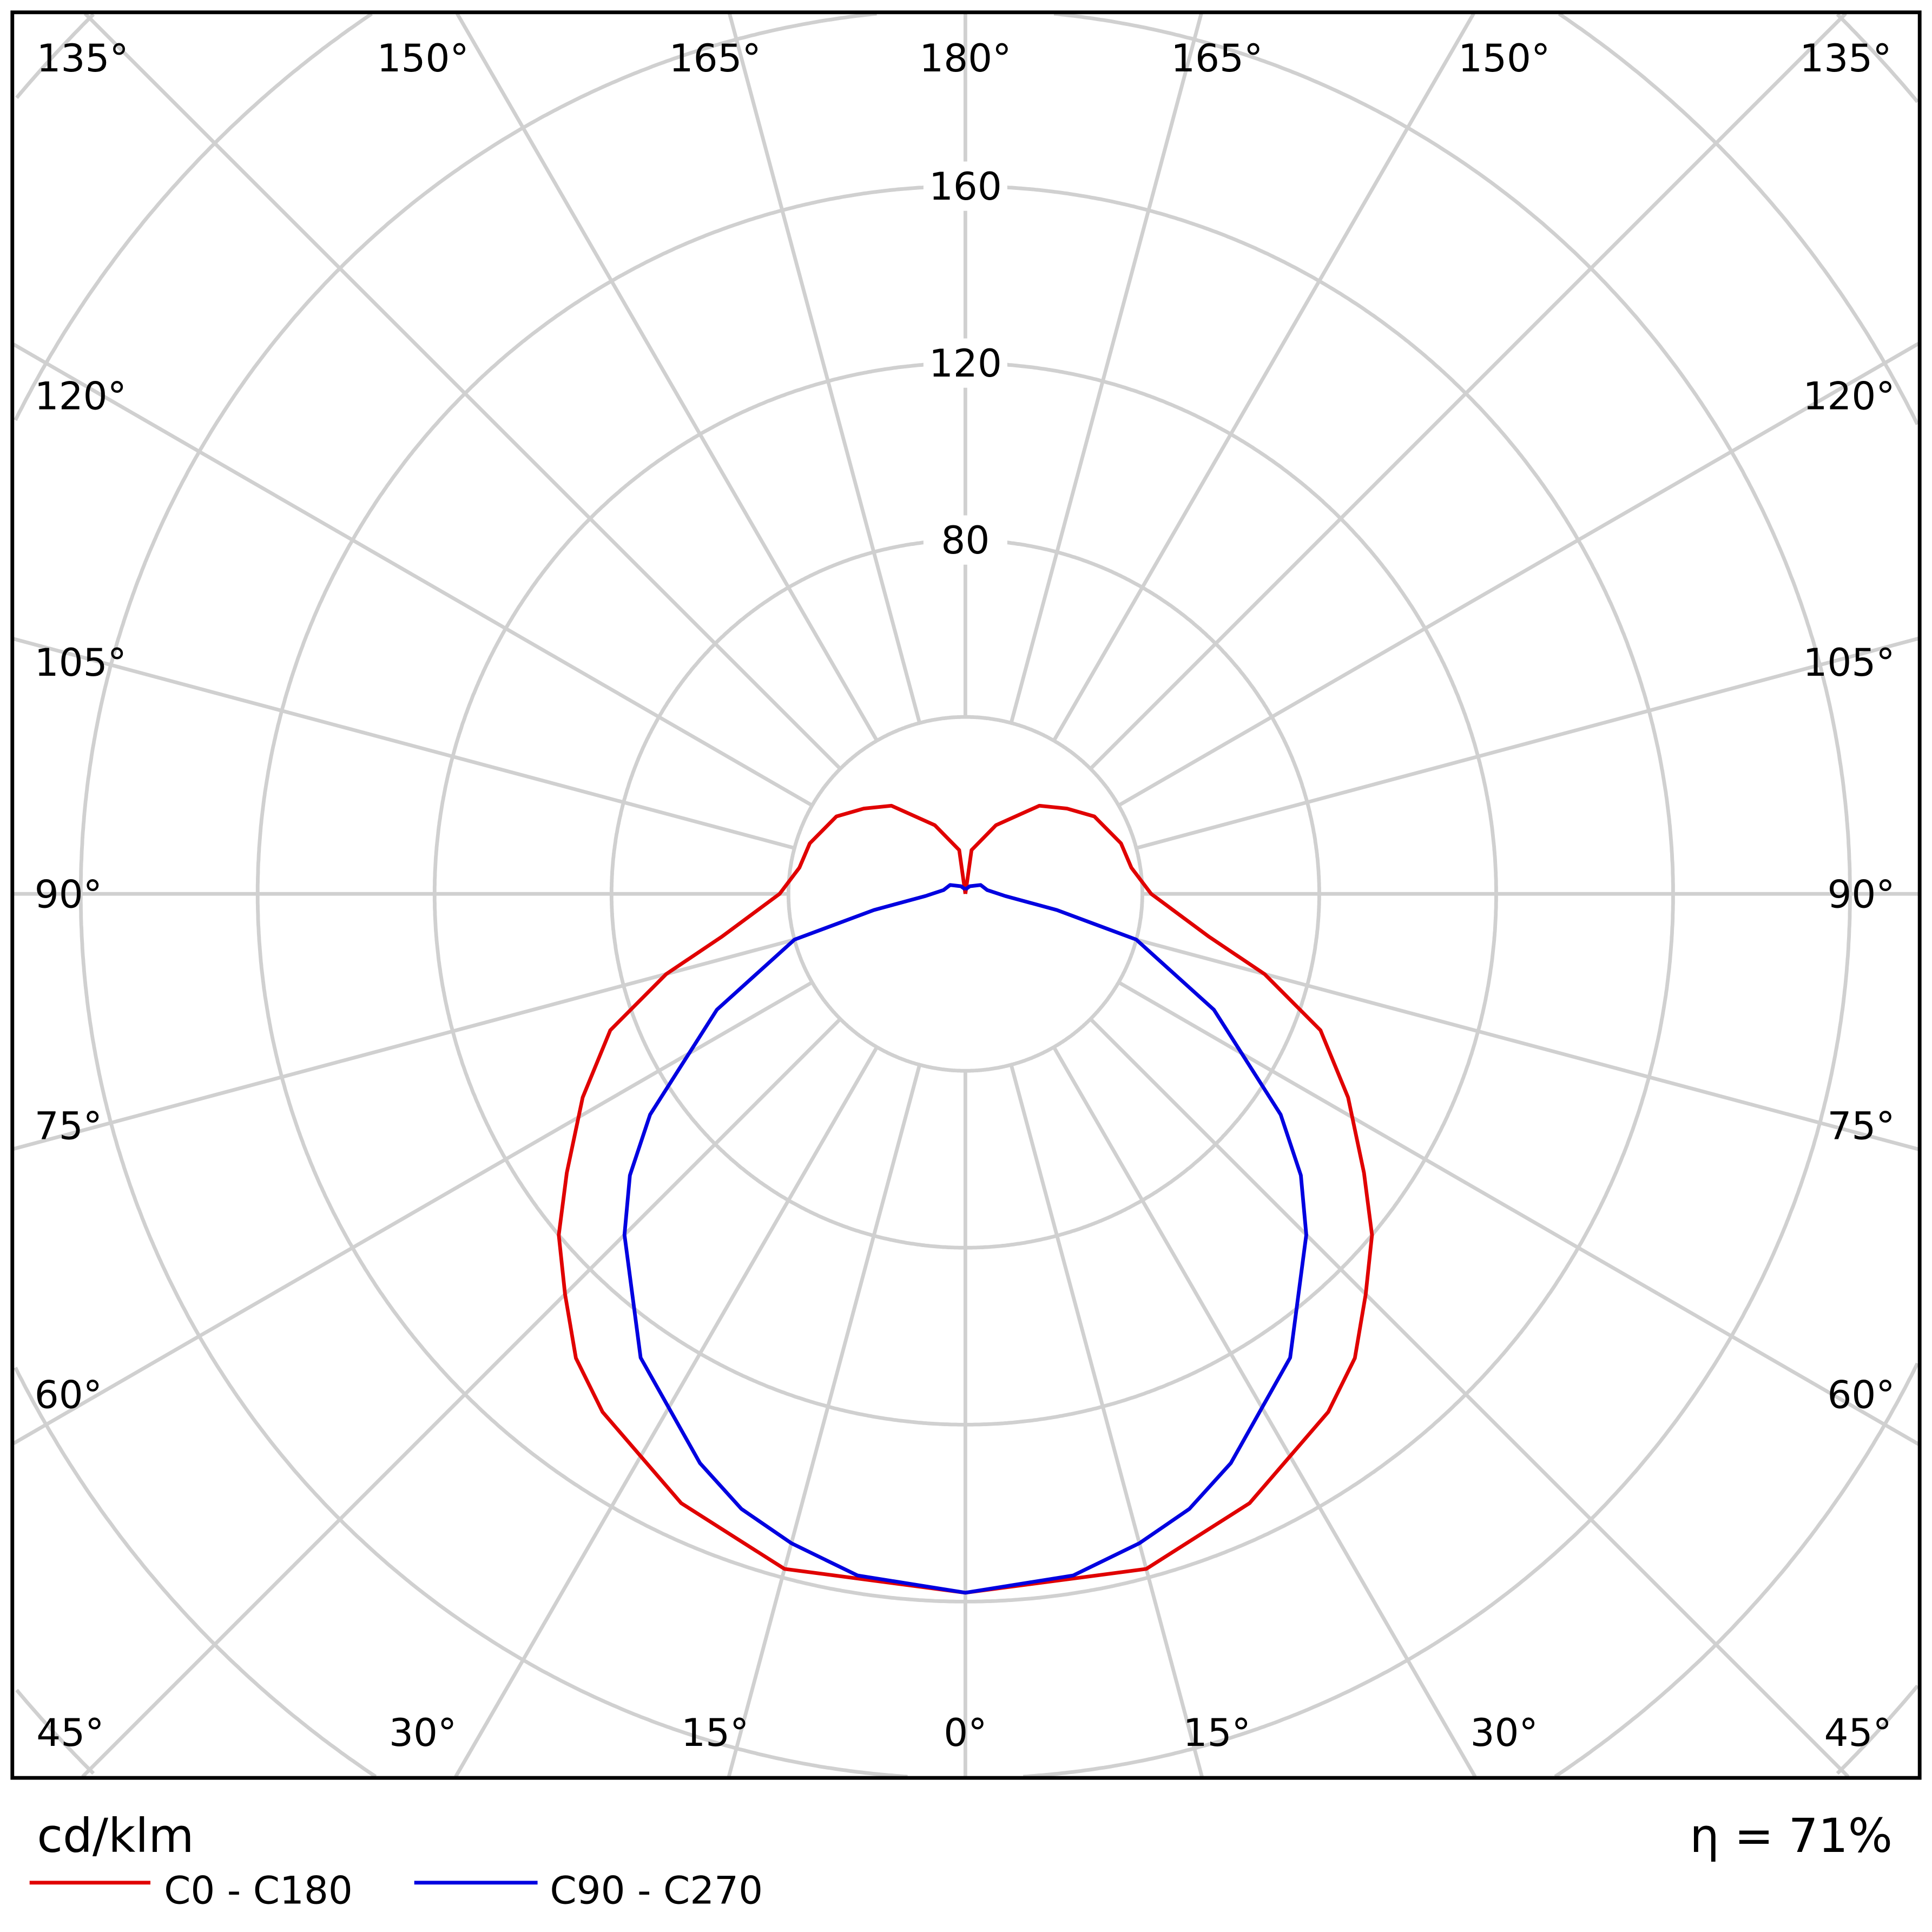 The height and width of the screenshot is (1932, 1932). Describe the element at coordinates (1849, 662) in the screenshot. I see `angle-label-right: 105°` at that location.